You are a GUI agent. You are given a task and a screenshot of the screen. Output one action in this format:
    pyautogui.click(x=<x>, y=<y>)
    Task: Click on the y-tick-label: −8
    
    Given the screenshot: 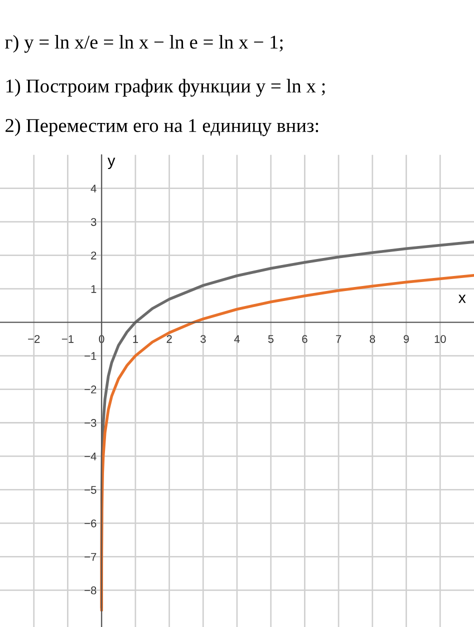 What is the action you would take?
    pyautogui.click(x=90, y=590)
    